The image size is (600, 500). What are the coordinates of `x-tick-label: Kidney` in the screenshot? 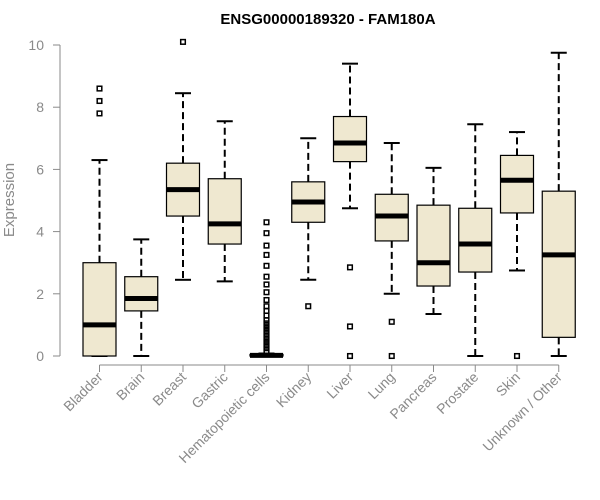 It's located at (294, 390).